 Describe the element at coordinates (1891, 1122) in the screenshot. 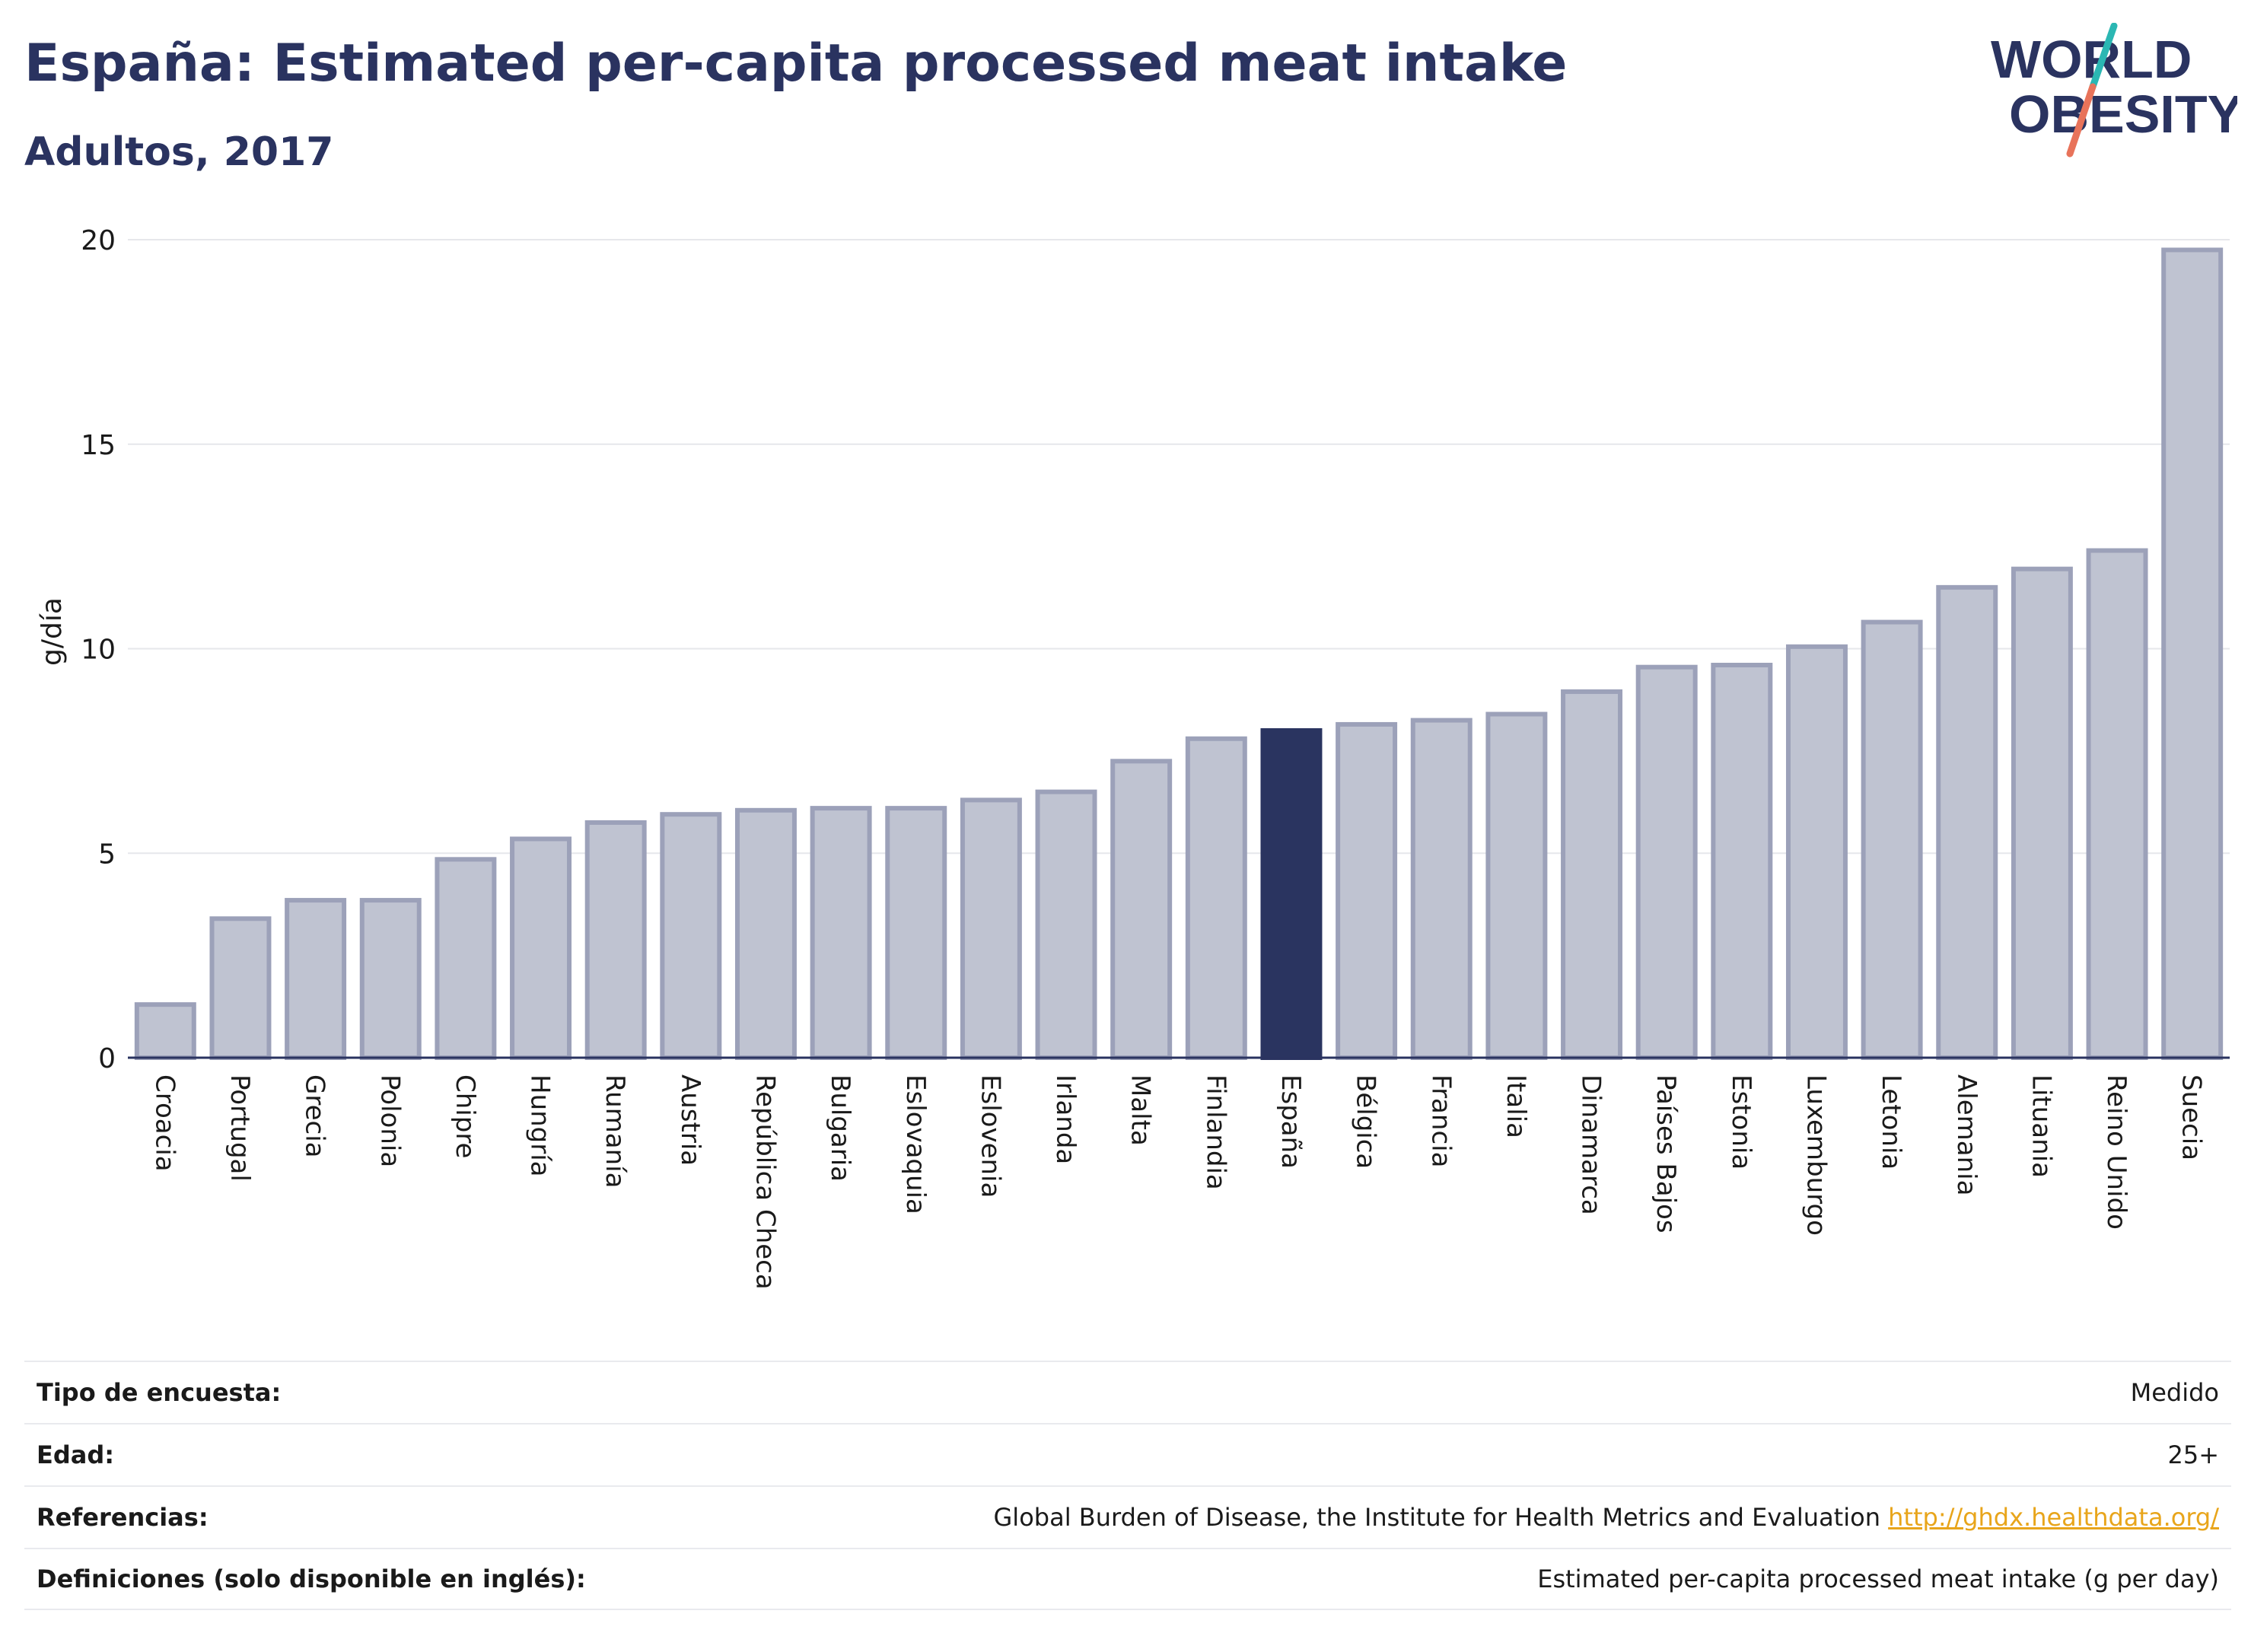

I see `x-tick-label: Letonia` at that location.